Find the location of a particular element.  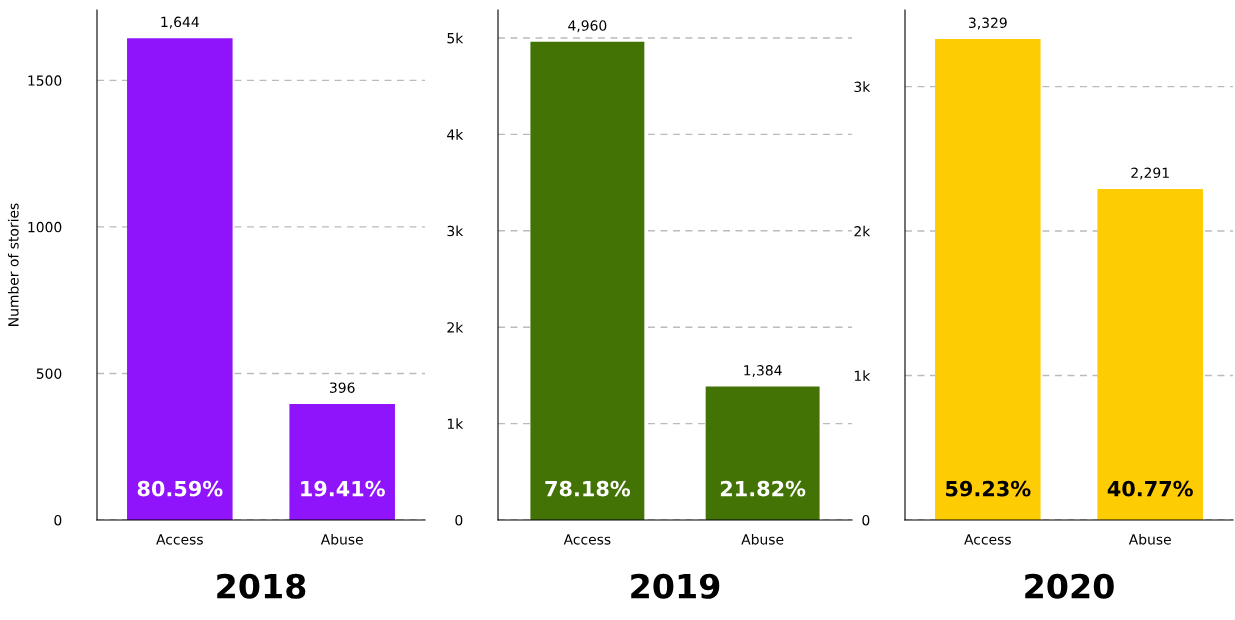

text: 2020 is located at coordinates (1069, 586).